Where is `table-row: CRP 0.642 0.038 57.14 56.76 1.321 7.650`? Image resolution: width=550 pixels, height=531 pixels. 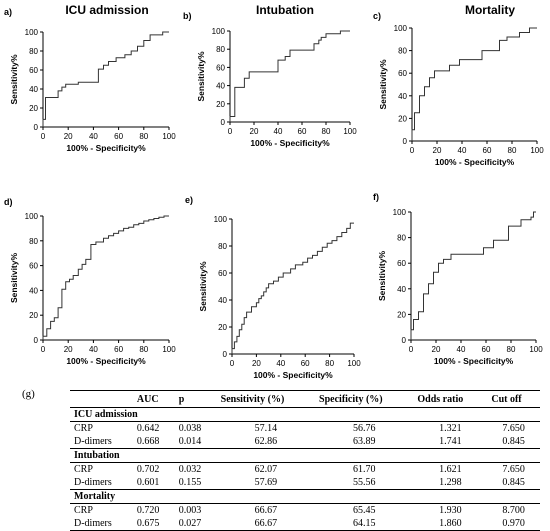
table-row: CRP 0.642 0.038 57.14 56.76 1.321 7.650 is located at coordinates (305, 429).